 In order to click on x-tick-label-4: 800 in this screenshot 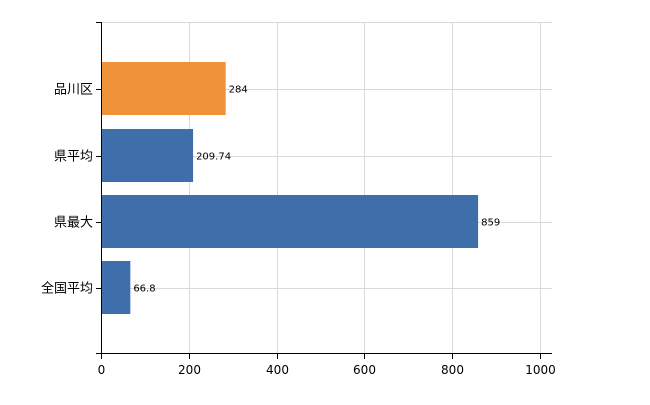, I will do `click(452, 370)`.